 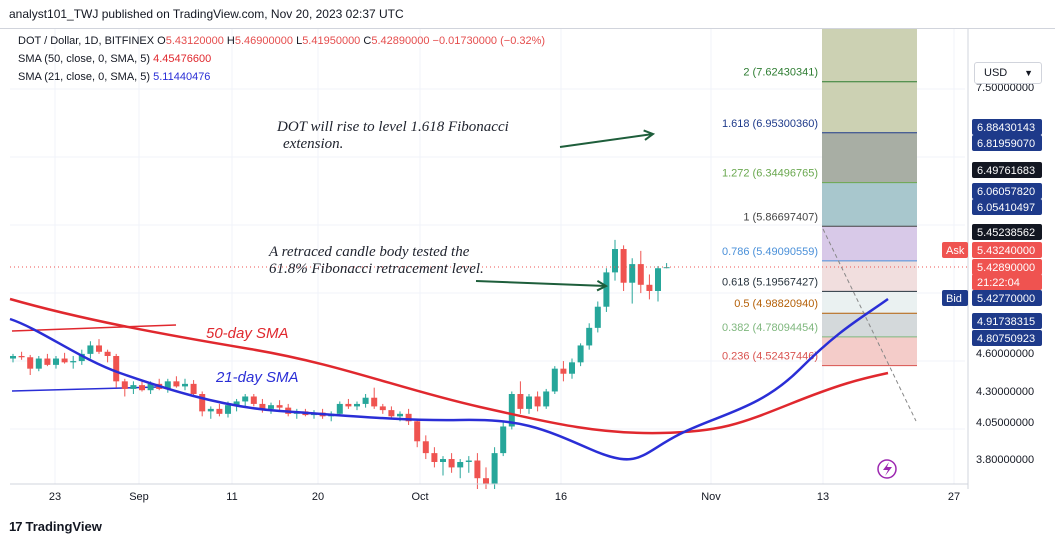 I want to click on legend-sma50-row: SMA (50, close, 0, SMA, 5) 4.45476600, so click(x=114, y=59).